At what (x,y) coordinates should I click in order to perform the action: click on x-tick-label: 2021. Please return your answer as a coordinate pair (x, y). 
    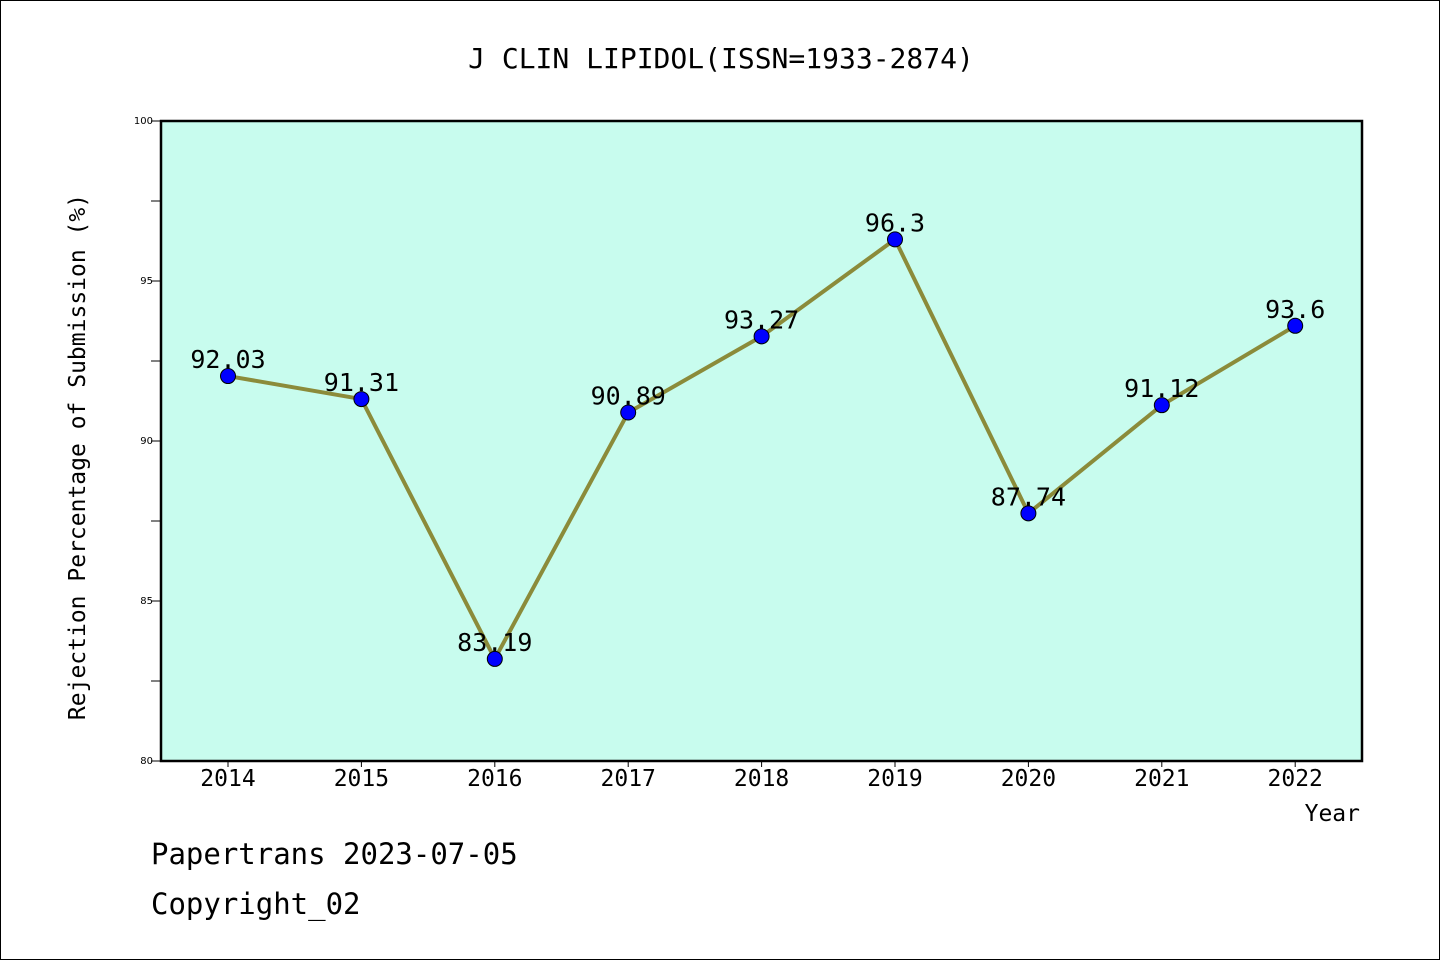
    Looking at the image, I should click on (1161, 779).